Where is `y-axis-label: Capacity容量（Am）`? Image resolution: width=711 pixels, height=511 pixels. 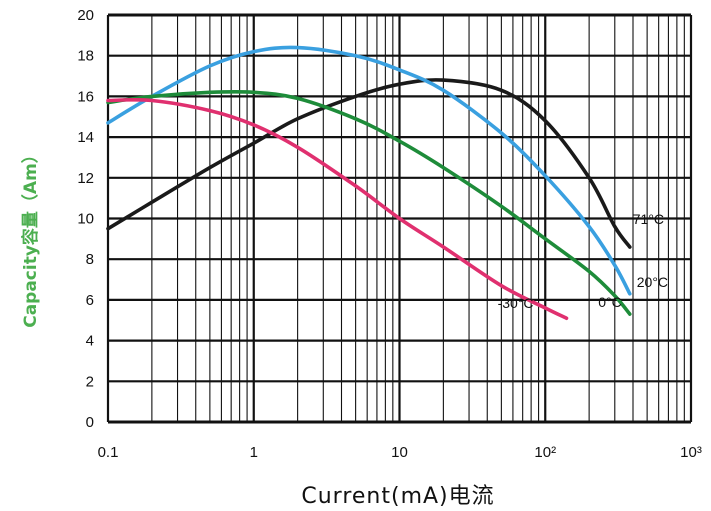
y-axis-label: Capacity容量（Am） is located at coordinates (30, 237).